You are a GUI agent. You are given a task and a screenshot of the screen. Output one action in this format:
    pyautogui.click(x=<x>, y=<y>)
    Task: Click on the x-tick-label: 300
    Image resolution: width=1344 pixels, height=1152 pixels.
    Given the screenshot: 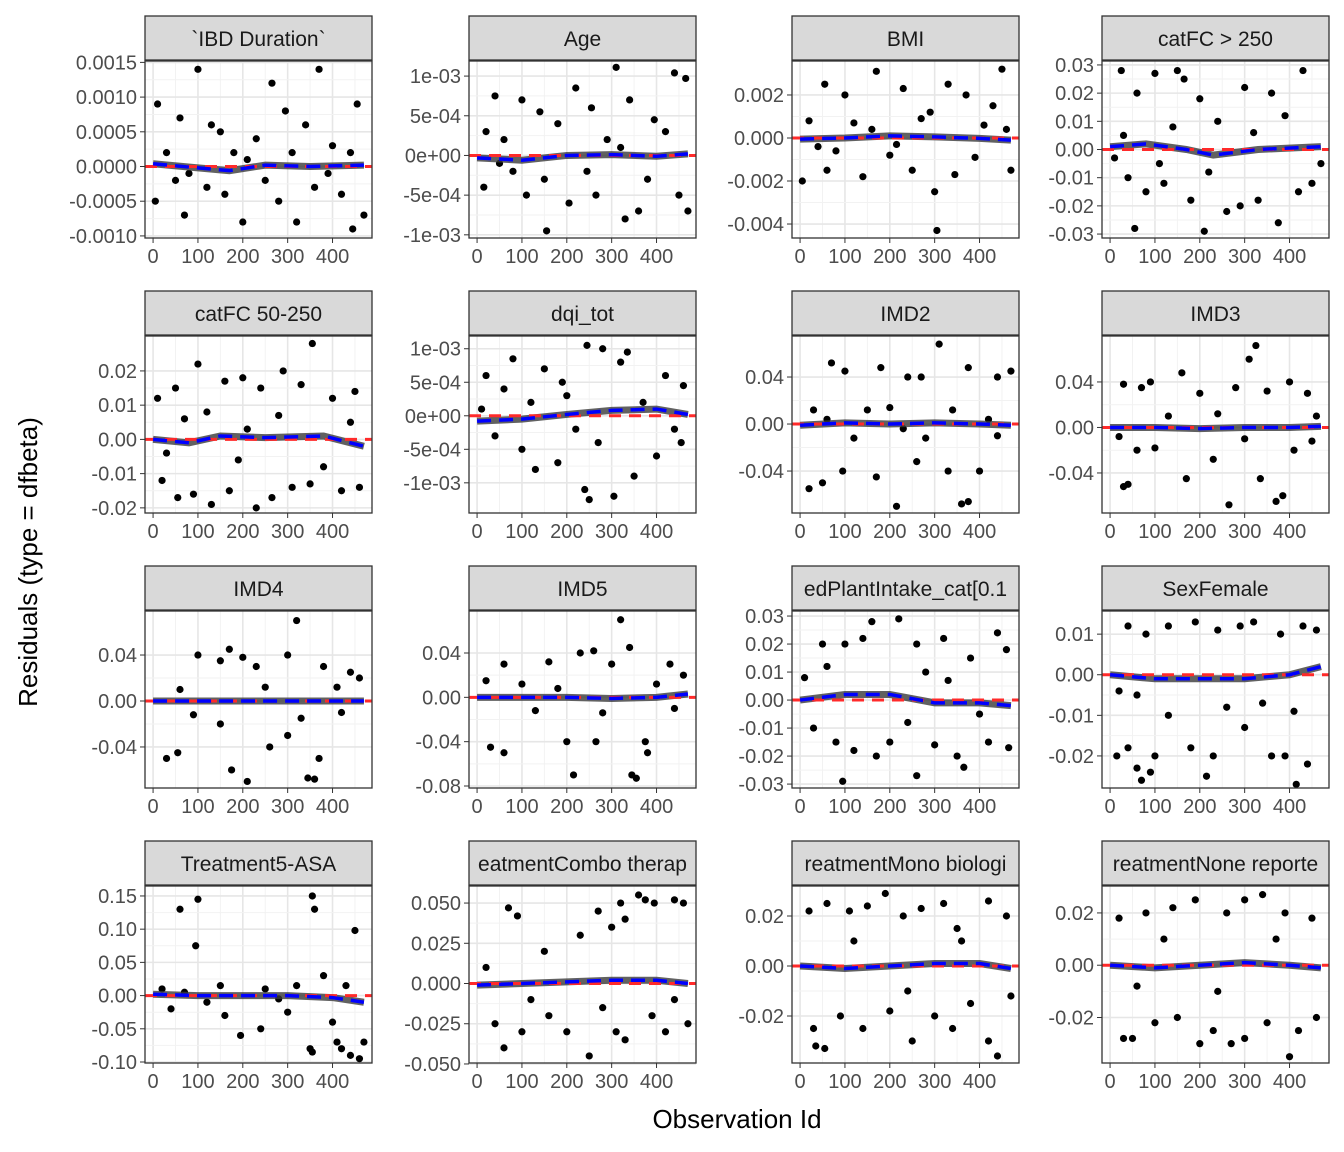 What is the action you would take?
    pyautogui.click(x=934, y=257)
    